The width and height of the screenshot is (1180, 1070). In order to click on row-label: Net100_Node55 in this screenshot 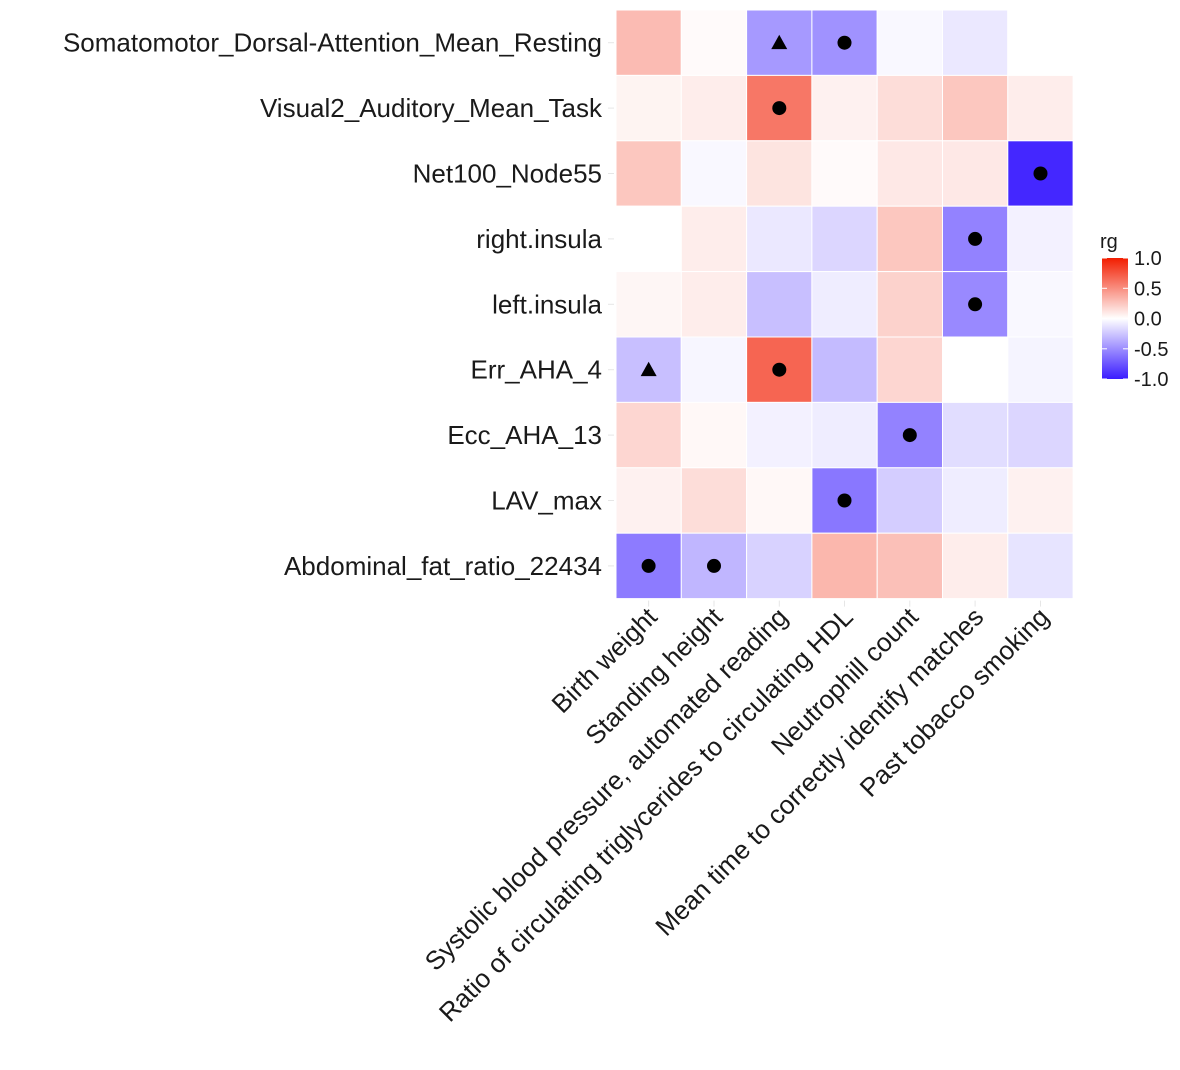, I will do `click(507, 174)`.